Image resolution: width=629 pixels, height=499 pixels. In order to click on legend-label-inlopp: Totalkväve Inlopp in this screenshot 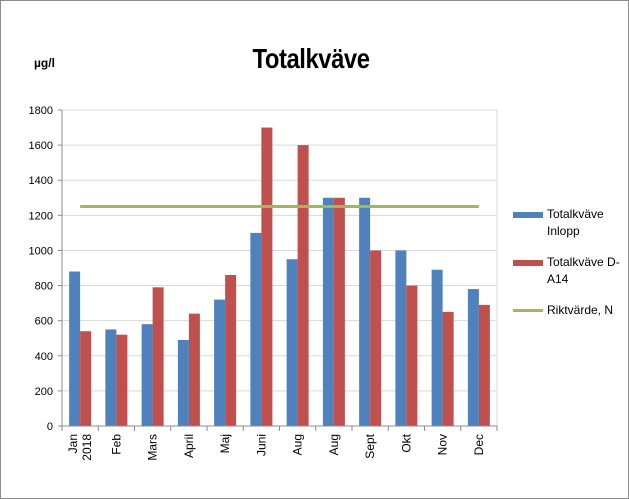, I will do `click(575, 222)`.